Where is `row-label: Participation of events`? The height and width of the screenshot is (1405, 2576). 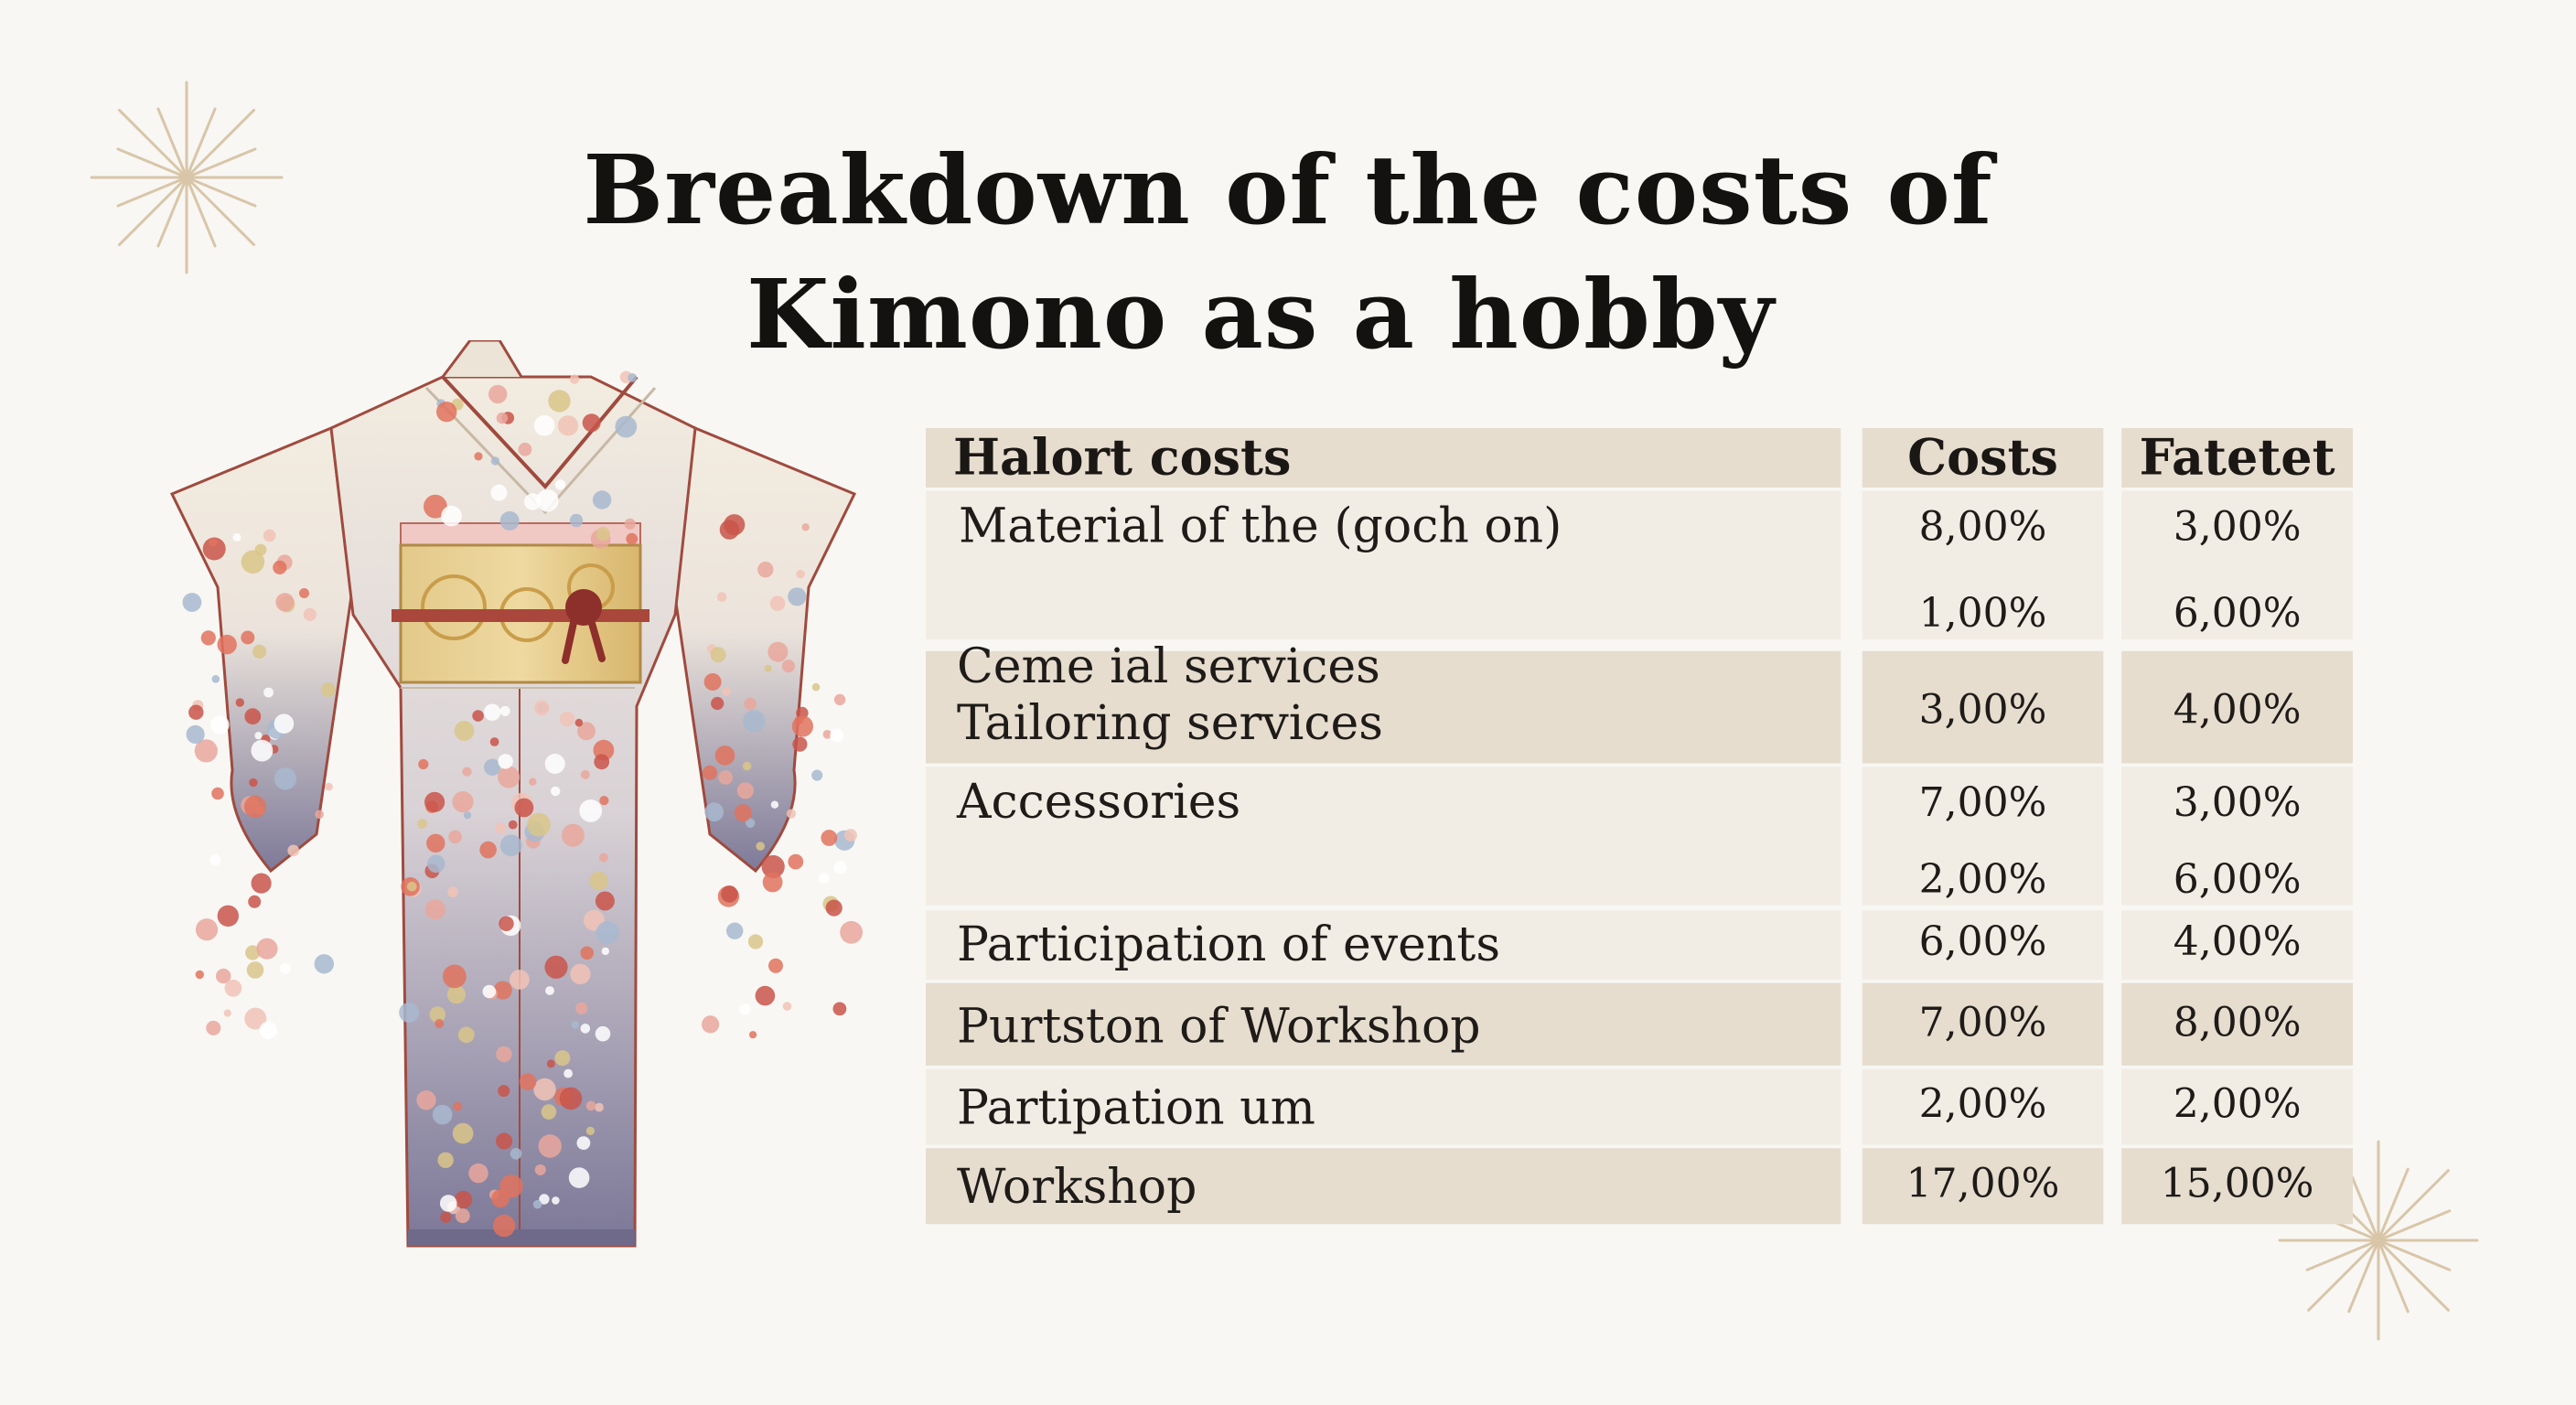 row-label: Participation of events is located at coordinates (1228, 944).